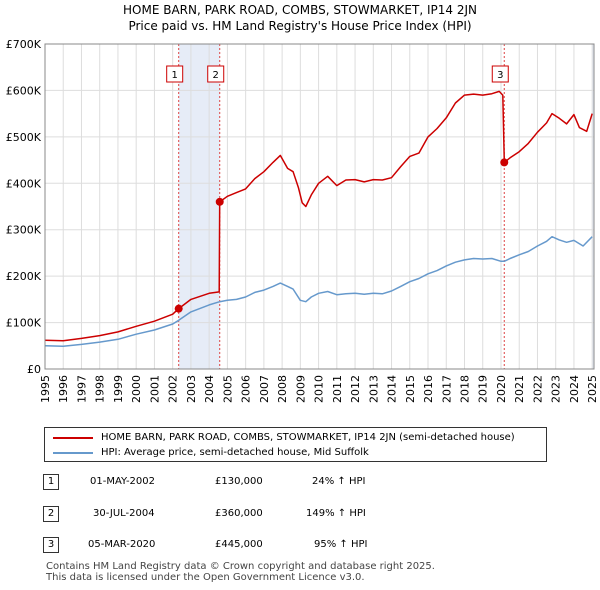 This screenshot has height=590, width=600. Describe the element at coordinates (24, 90) in the screenshot. I see `y-tick-label: £600K` at that location.